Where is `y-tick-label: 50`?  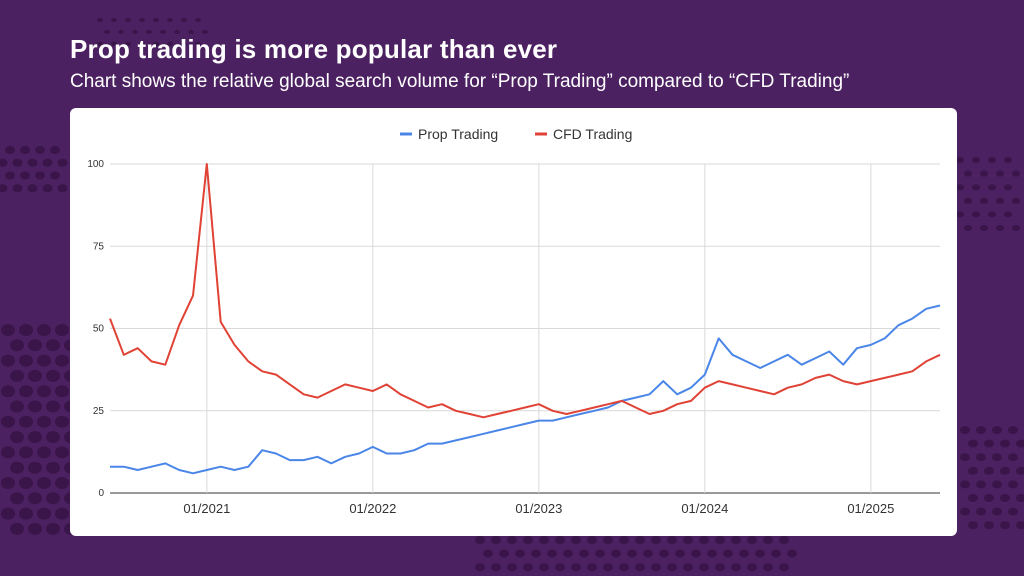 y-tick-label: 50 is located at coordinates (99, 329).